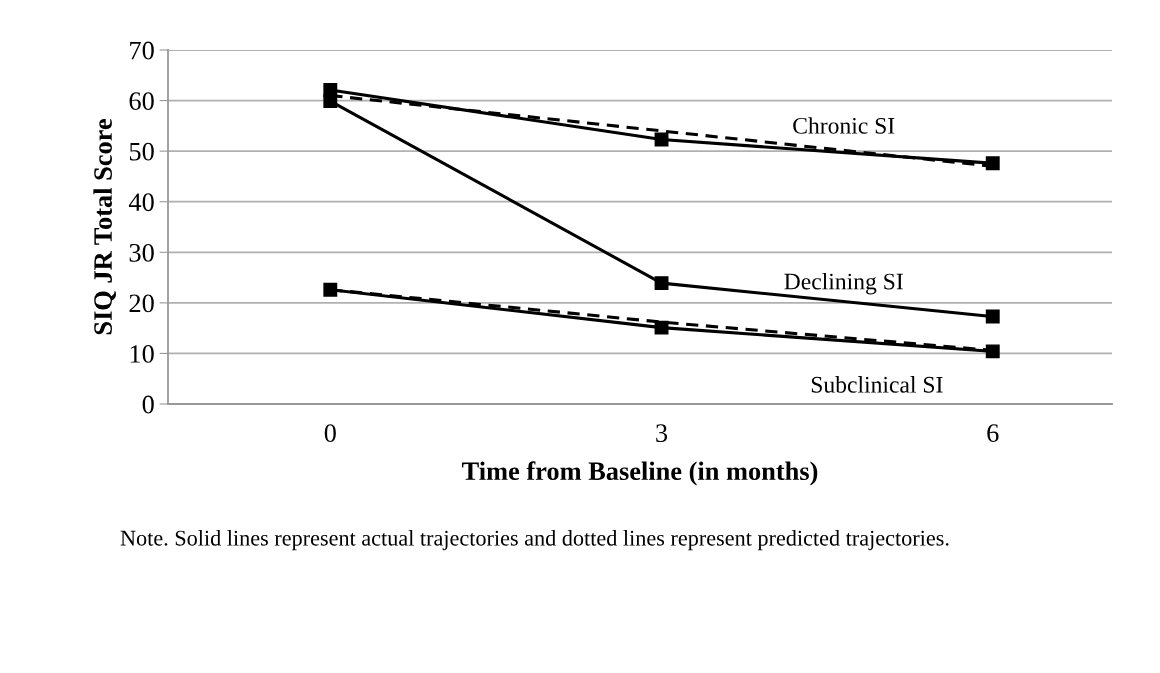 The image size is (1160, 673). I want to click on y-tick-label: 40, so click(141, 202).